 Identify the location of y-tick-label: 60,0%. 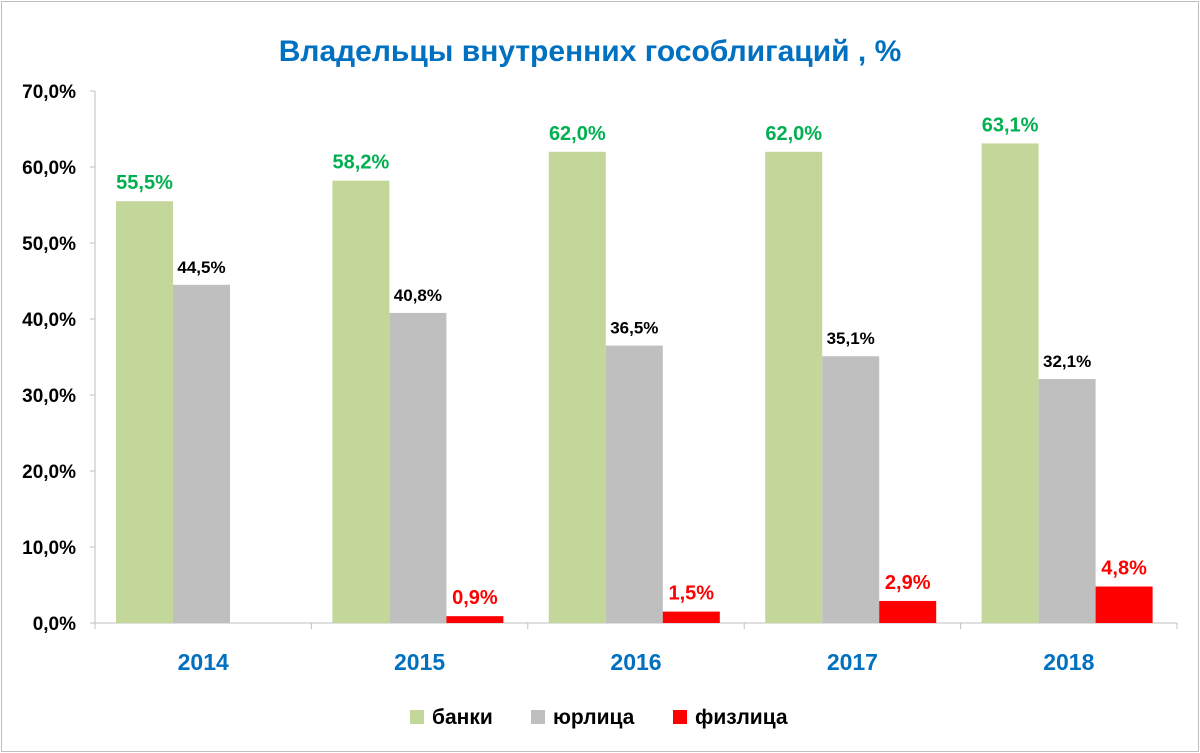
(49, 168).